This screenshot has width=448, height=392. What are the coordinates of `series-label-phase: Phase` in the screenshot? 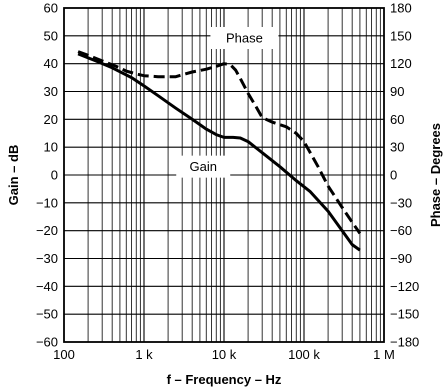 It's located at (244, 38).